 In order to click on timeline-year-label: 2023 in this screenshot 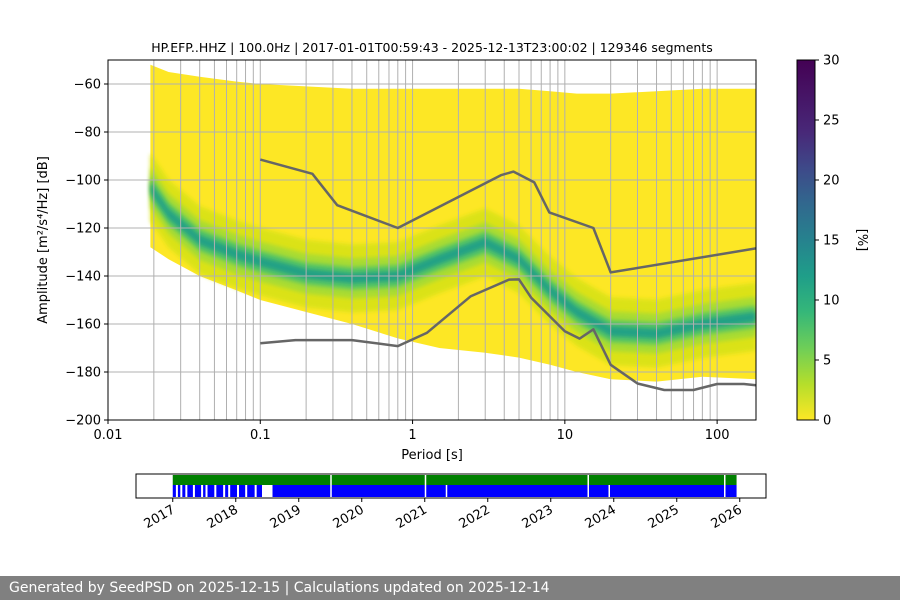, I will do `click(538, 517)`.